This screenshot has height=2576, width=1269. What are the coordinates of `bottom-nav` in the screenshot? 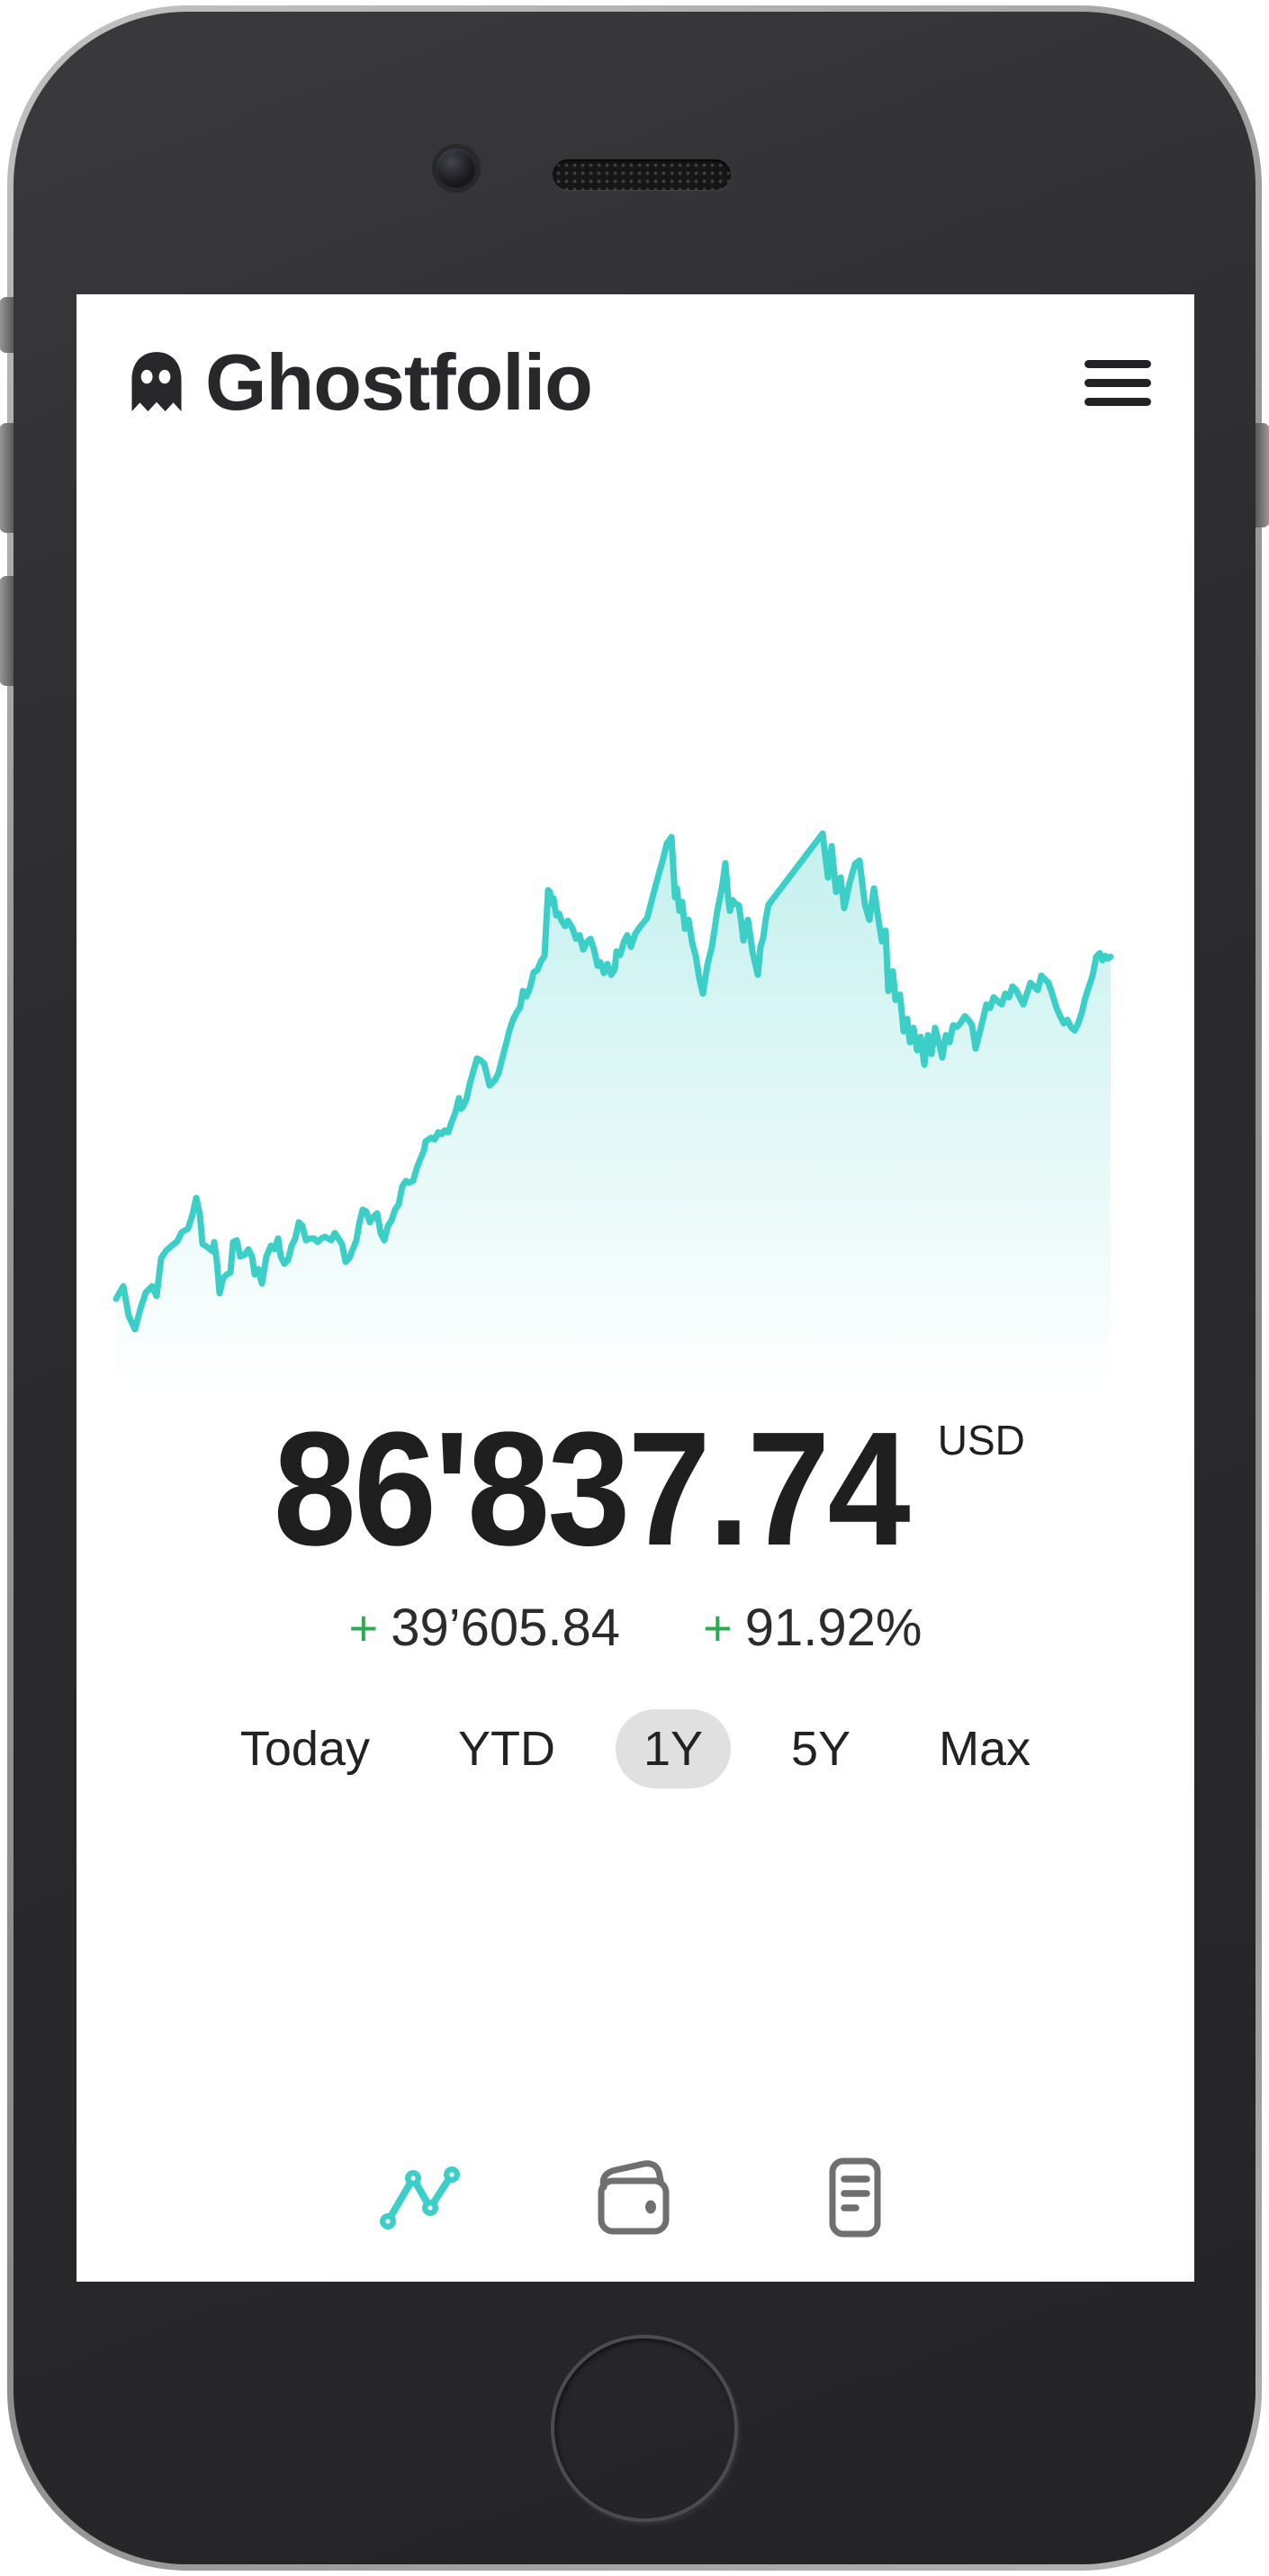 It's located at (635, 2197).